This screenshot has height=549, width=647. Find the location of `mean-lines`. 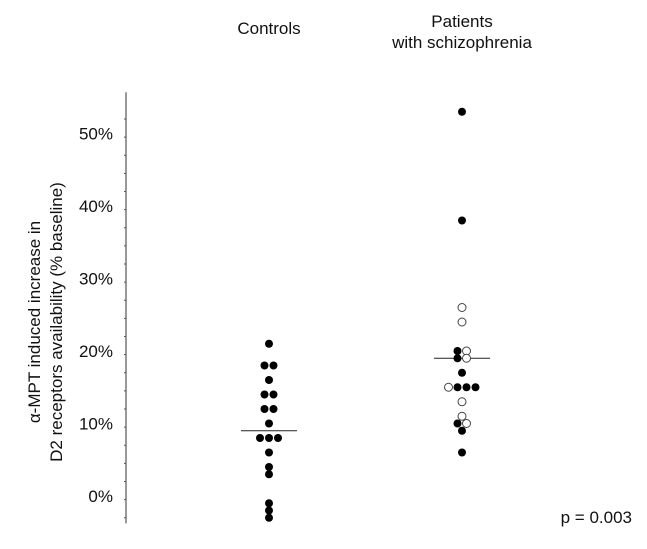

mean-lines is located at coordinates (365, 394).